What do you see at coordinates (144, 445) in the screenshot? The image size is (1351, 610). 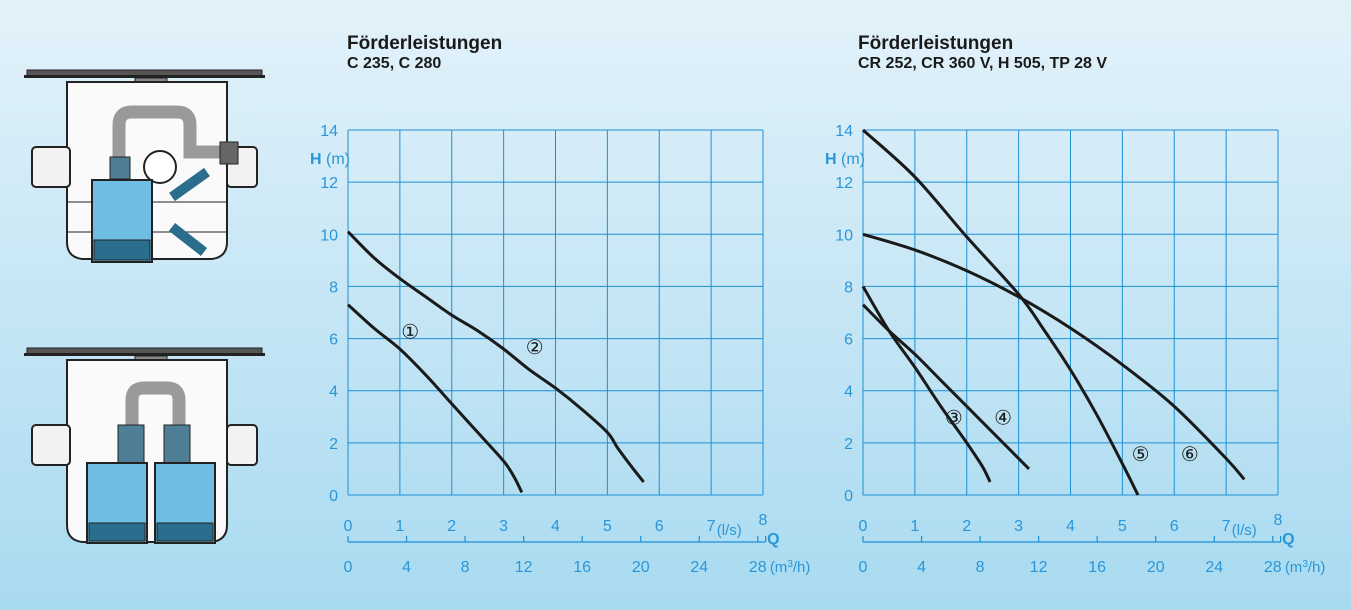 I see `double-pump-station-icon` at bounding box center [144, 445].